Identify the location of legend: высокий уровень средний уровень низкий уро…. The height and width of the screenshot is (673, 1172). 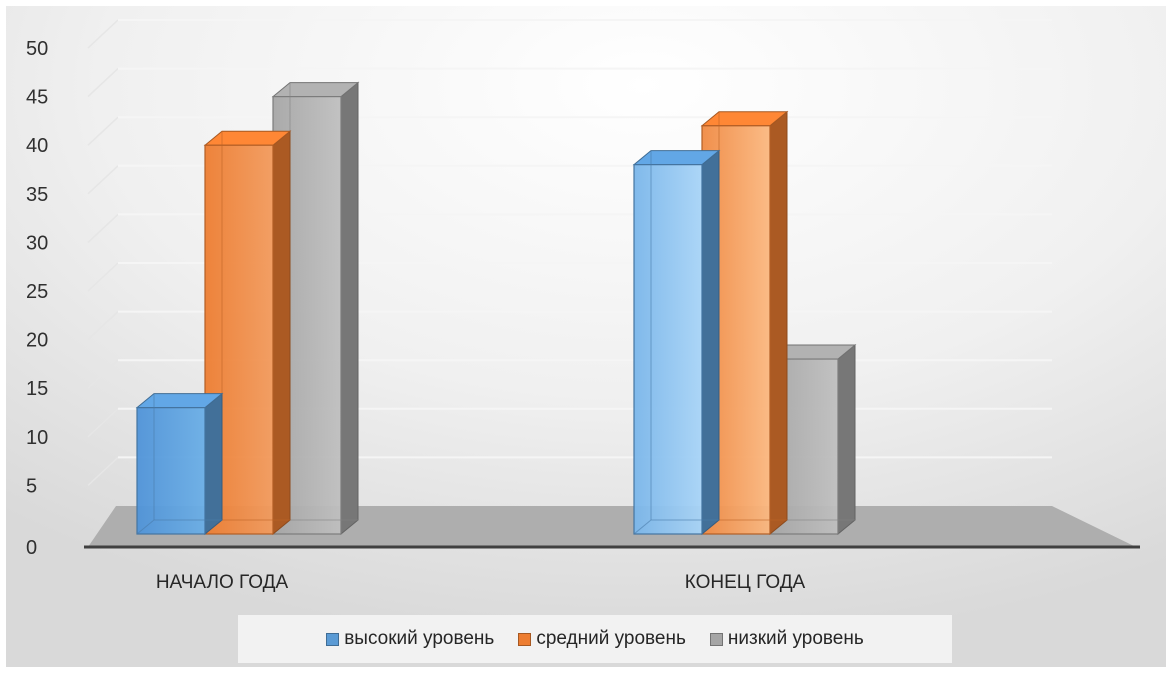
(595, 639).